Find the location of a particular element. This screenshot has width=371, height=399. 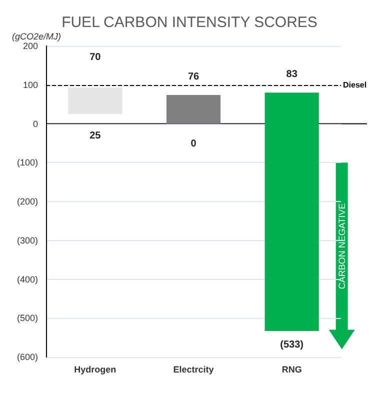

y-tick-label: 0 is located at coordinates (35, 123).